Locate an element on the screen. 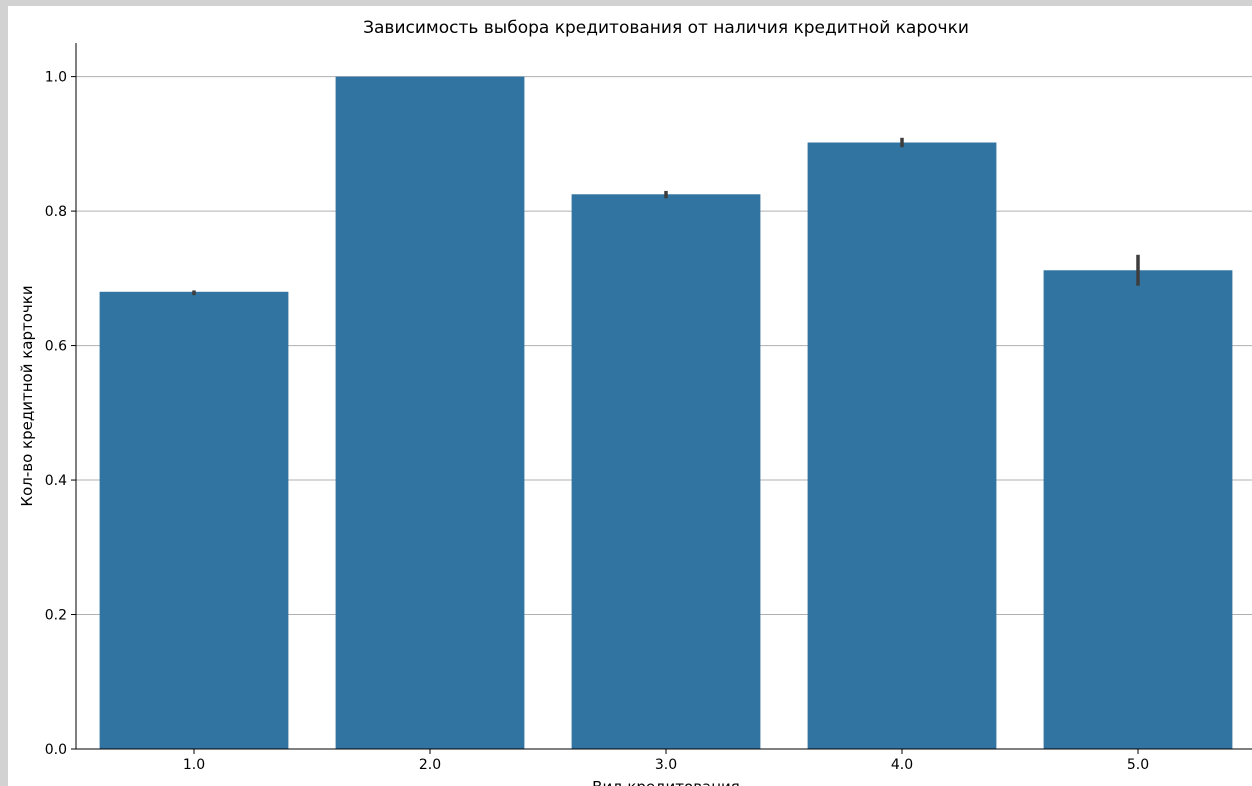 Image resolution: width=1252 pixels, height=786 pixels. x-axis-label: Вид кредитования is located at coordinates (666, 782).